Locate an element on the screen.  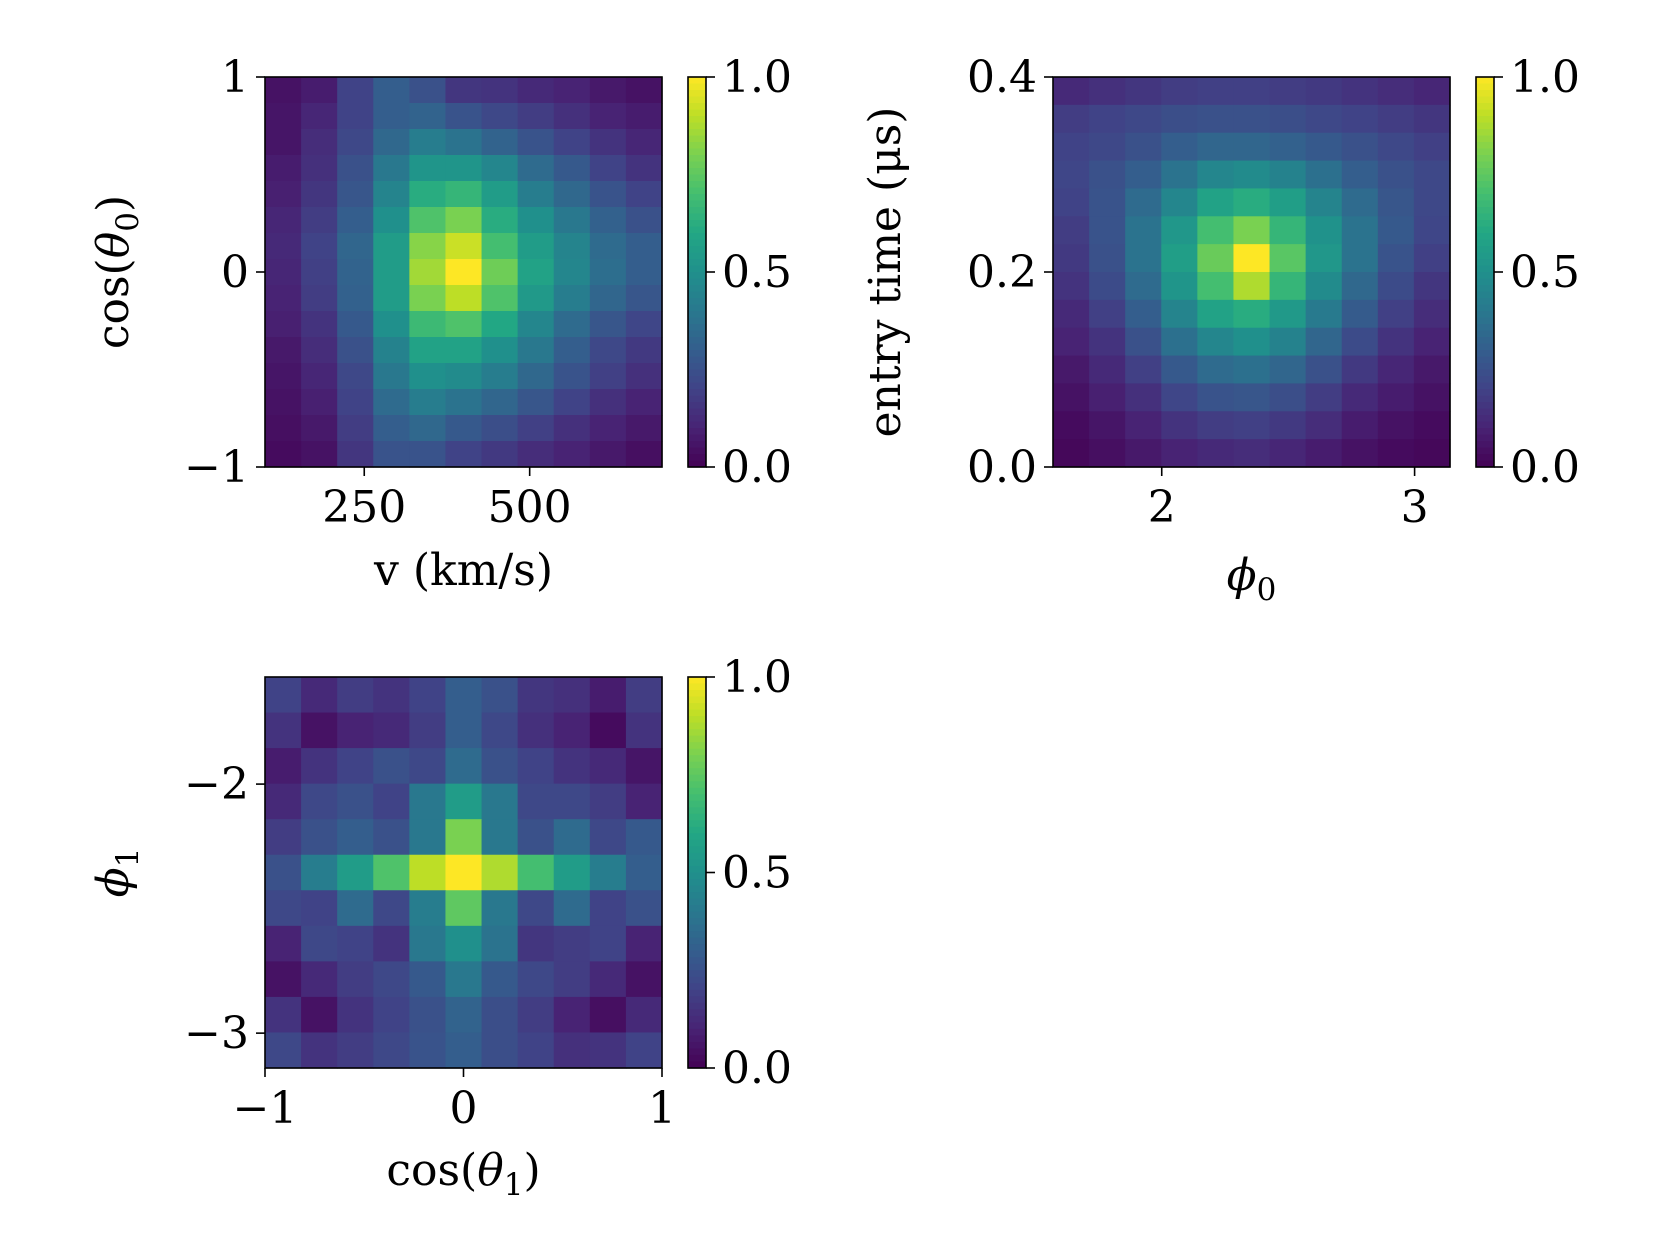
x-axis-label-symbol: θ is located at coordinates (490, 1170).